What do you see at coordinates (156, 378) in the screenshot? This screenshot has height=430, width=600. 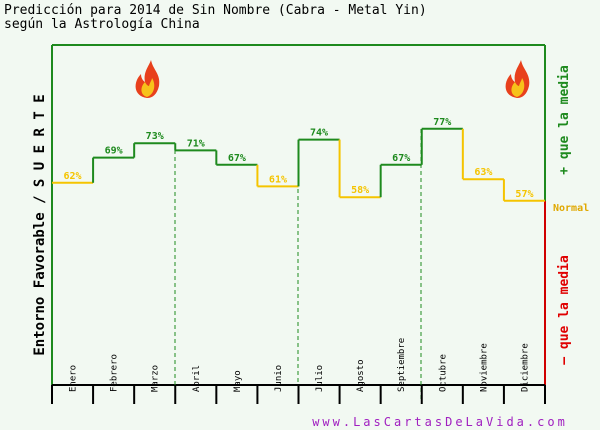 I see `x-tick-label: Marzo` at bounding box center [156, 378].